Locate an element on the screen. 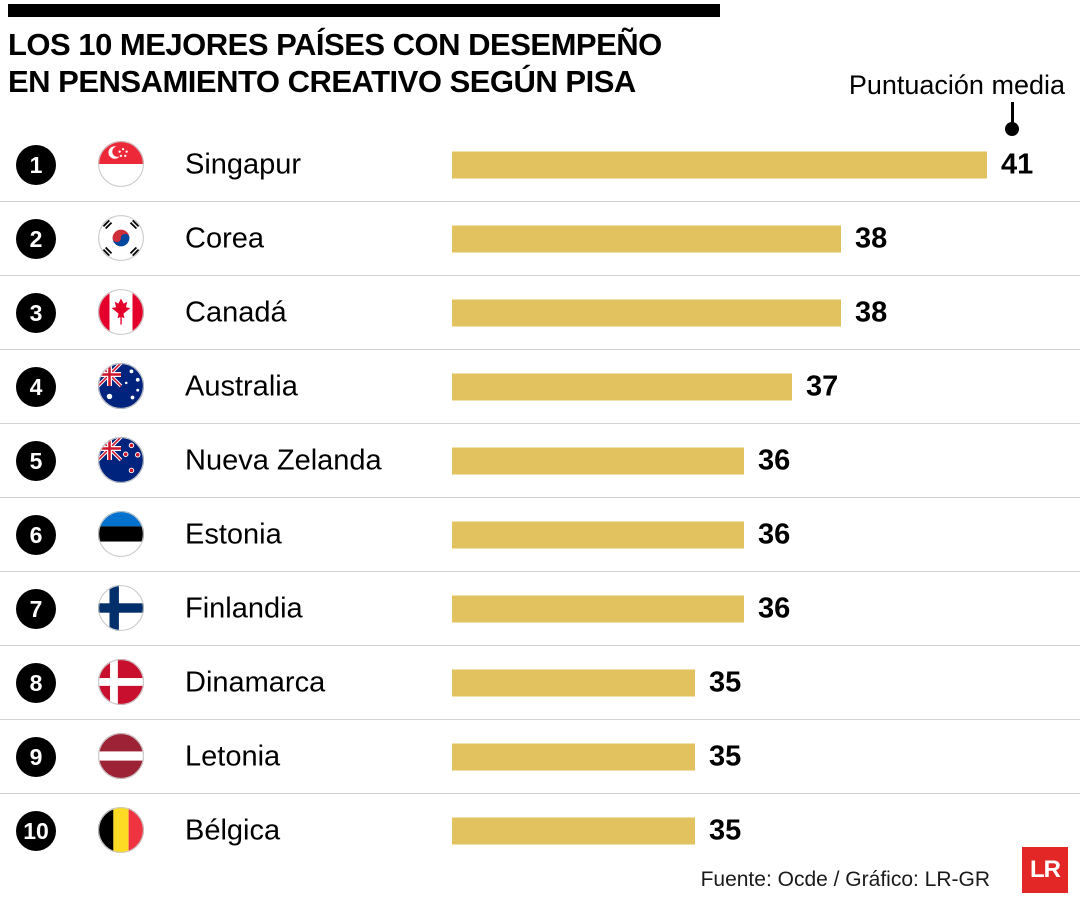 This screenshot has height=900, width=1080. lr-logo: LR is located at coordinates (1045, 870).